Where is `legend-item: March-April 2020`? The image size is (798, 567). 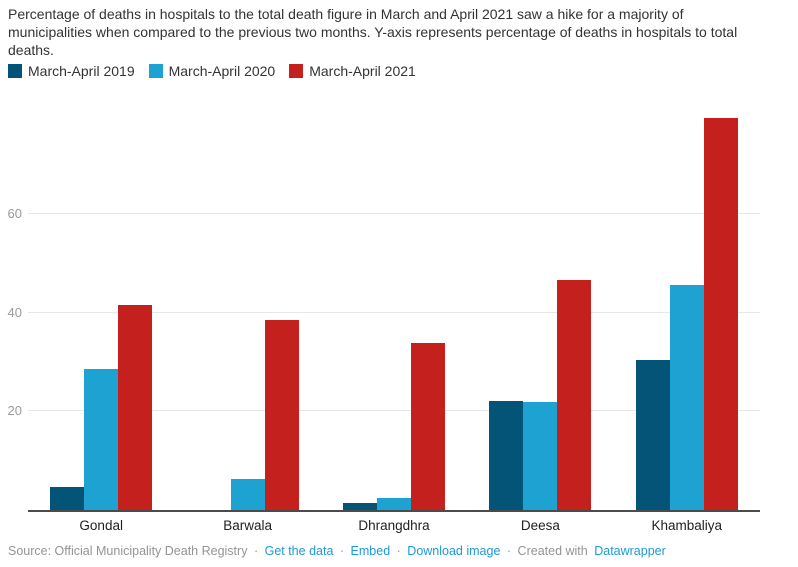
legend-item: March-April 2020 is located at coordinates (212, 71).